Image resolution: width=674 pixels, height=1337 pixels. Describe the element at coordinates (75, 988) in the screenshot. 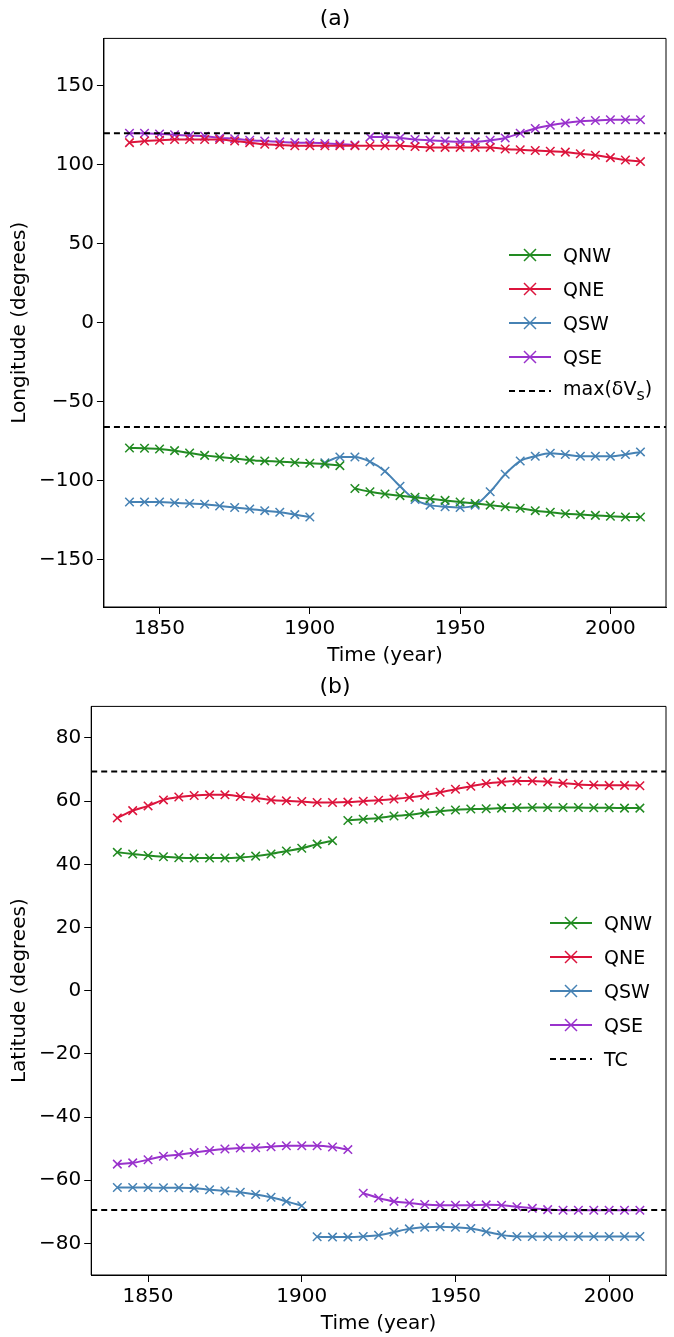

I see `y-tick-label: 0` at that location.